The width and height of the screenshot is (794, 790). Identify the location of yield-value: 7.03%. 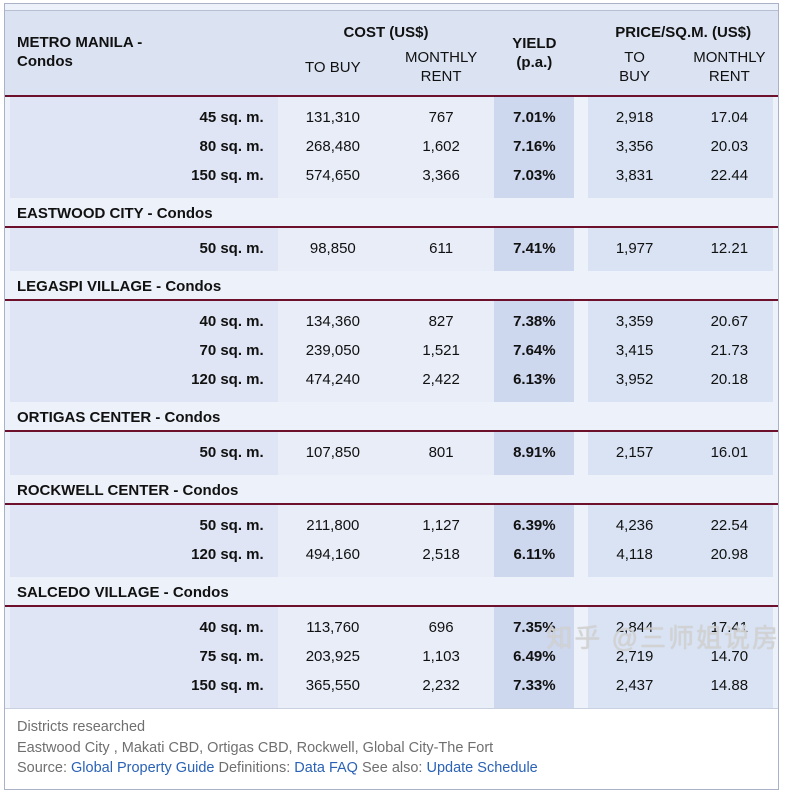
(534, 179).